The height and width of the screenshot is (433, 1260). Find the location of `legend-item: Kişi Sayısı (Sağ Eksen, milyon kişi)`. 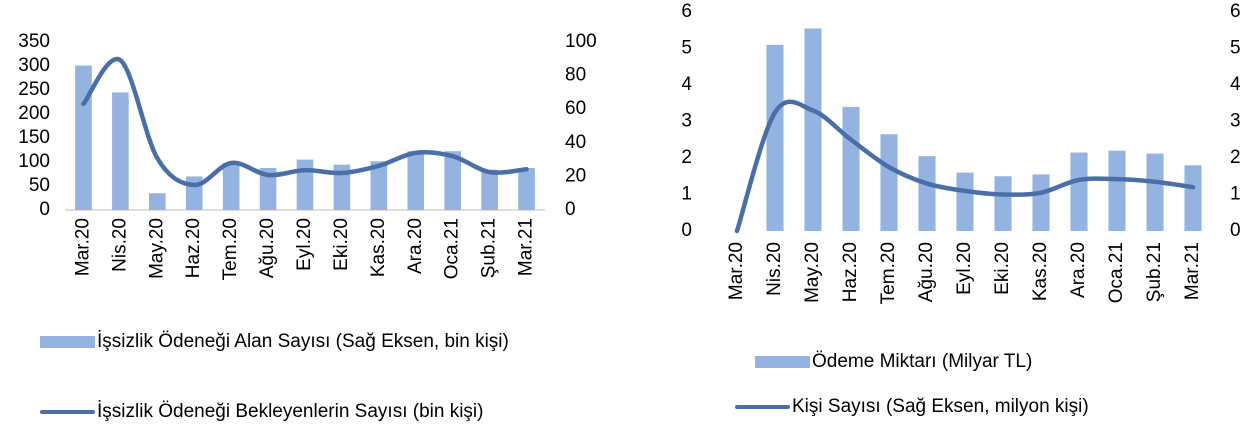

legend-item: Kişi Sayısı (Sağ Eksen, milyon kişi) is located at coordinates (985, 407).